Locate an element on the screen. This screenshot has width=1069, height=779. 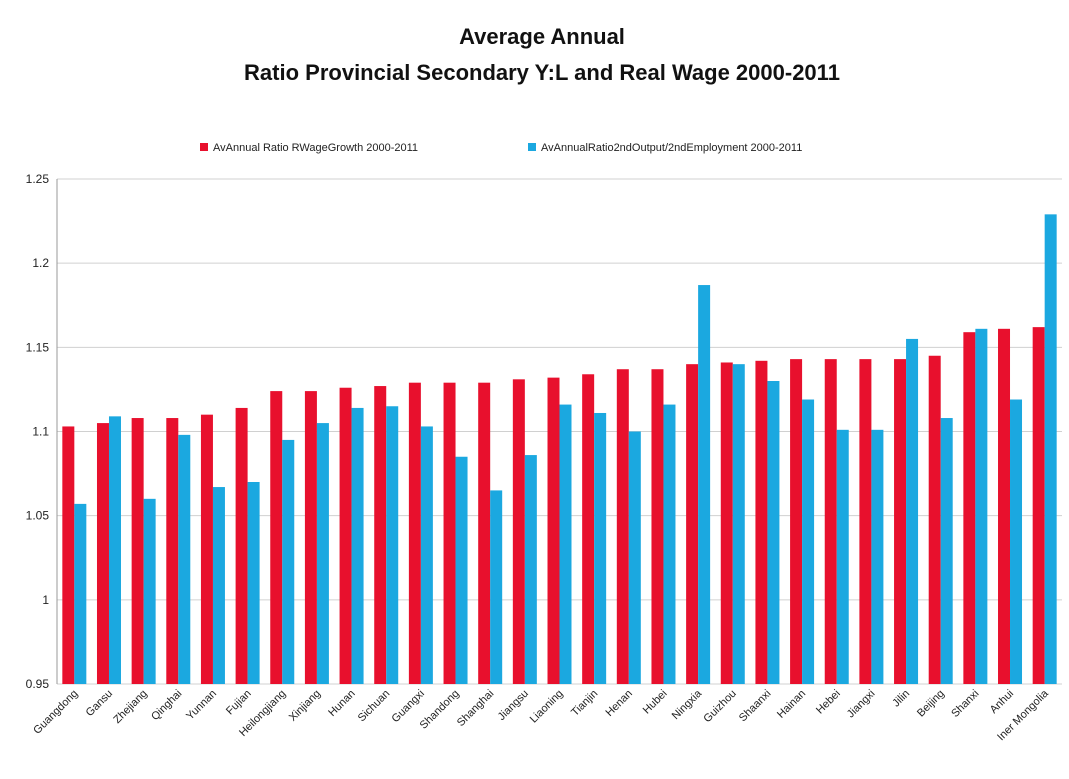
y-tick-label: 1.1 is located at coordinates (40, 432).